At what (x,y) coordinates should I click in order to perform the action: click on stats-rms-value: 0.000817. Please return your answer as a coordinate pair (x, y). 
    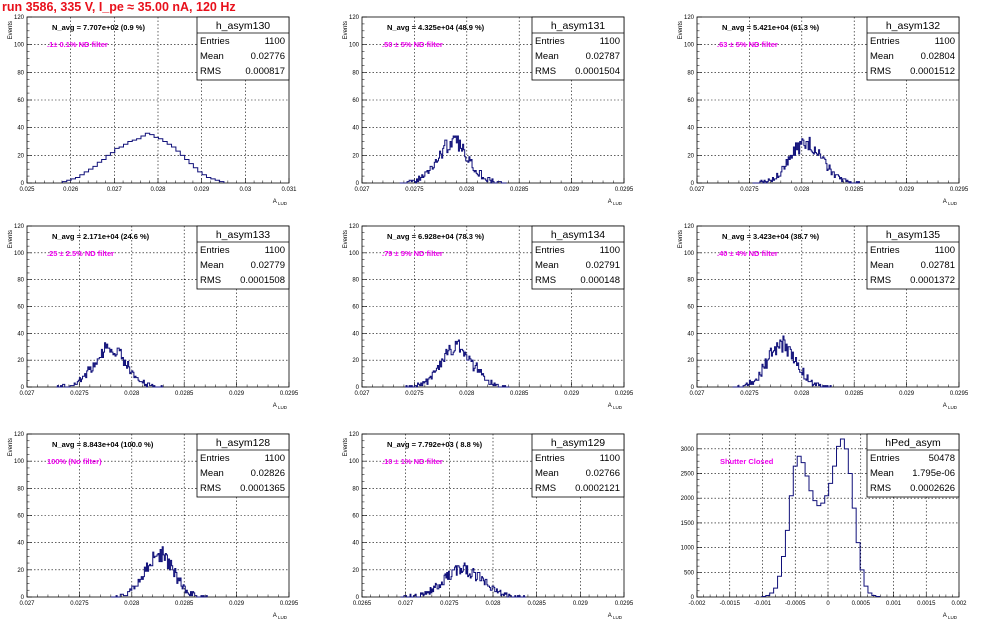
    Looking at the image, I should click on (265, 71).